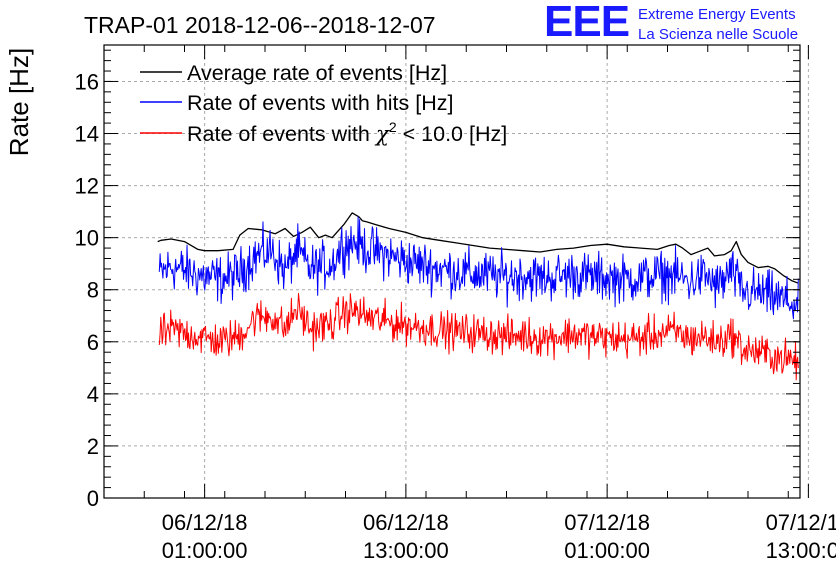 The width and height of the screenshot is (836, 572). I want to click on legend-chi2-suffix: < 10.0 [Hz], so click(452, 134).